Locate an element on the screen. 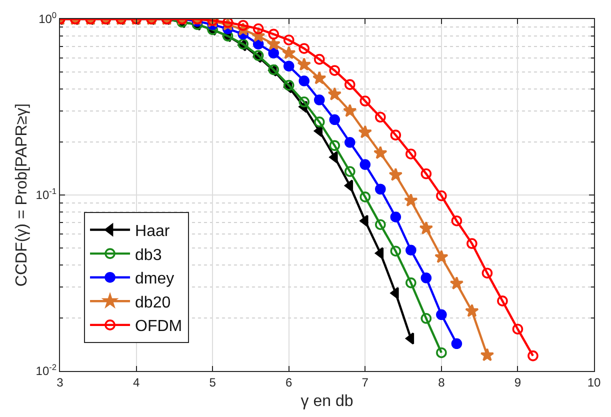 The image size is (611, 417). legend-label: OFDM is located at coordinates (158, 327).